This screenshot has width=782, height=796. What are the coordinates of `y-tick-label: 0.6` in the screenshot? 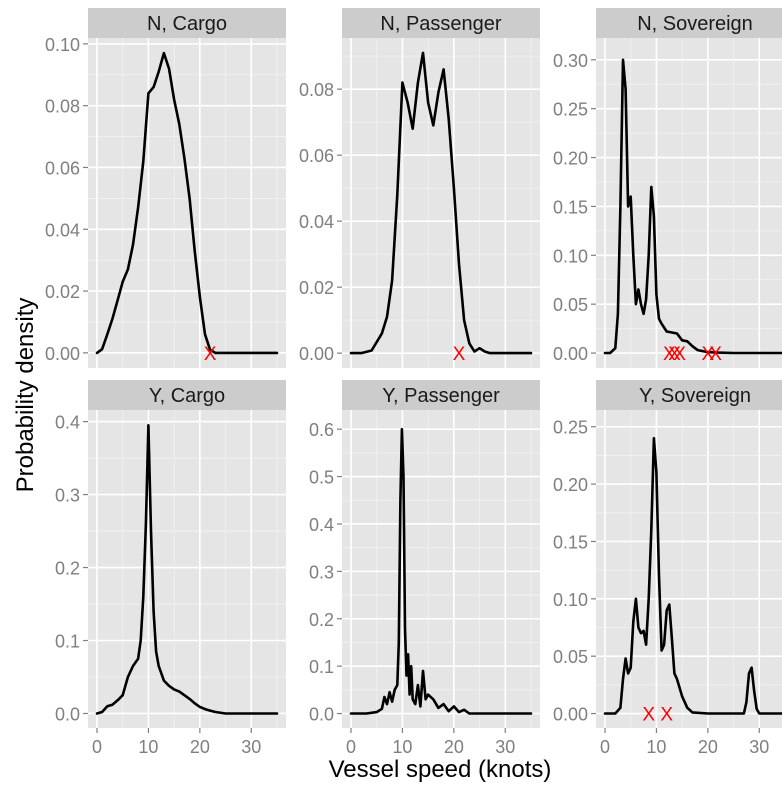 It's located at (321, 430).